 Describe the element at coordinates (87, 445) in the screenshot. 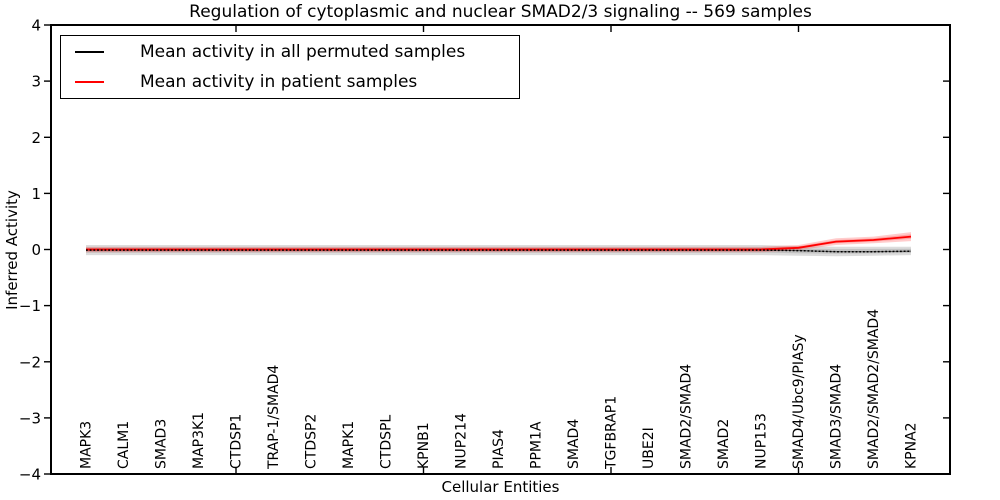

I see `x-category-label: MAPK3` at that location.